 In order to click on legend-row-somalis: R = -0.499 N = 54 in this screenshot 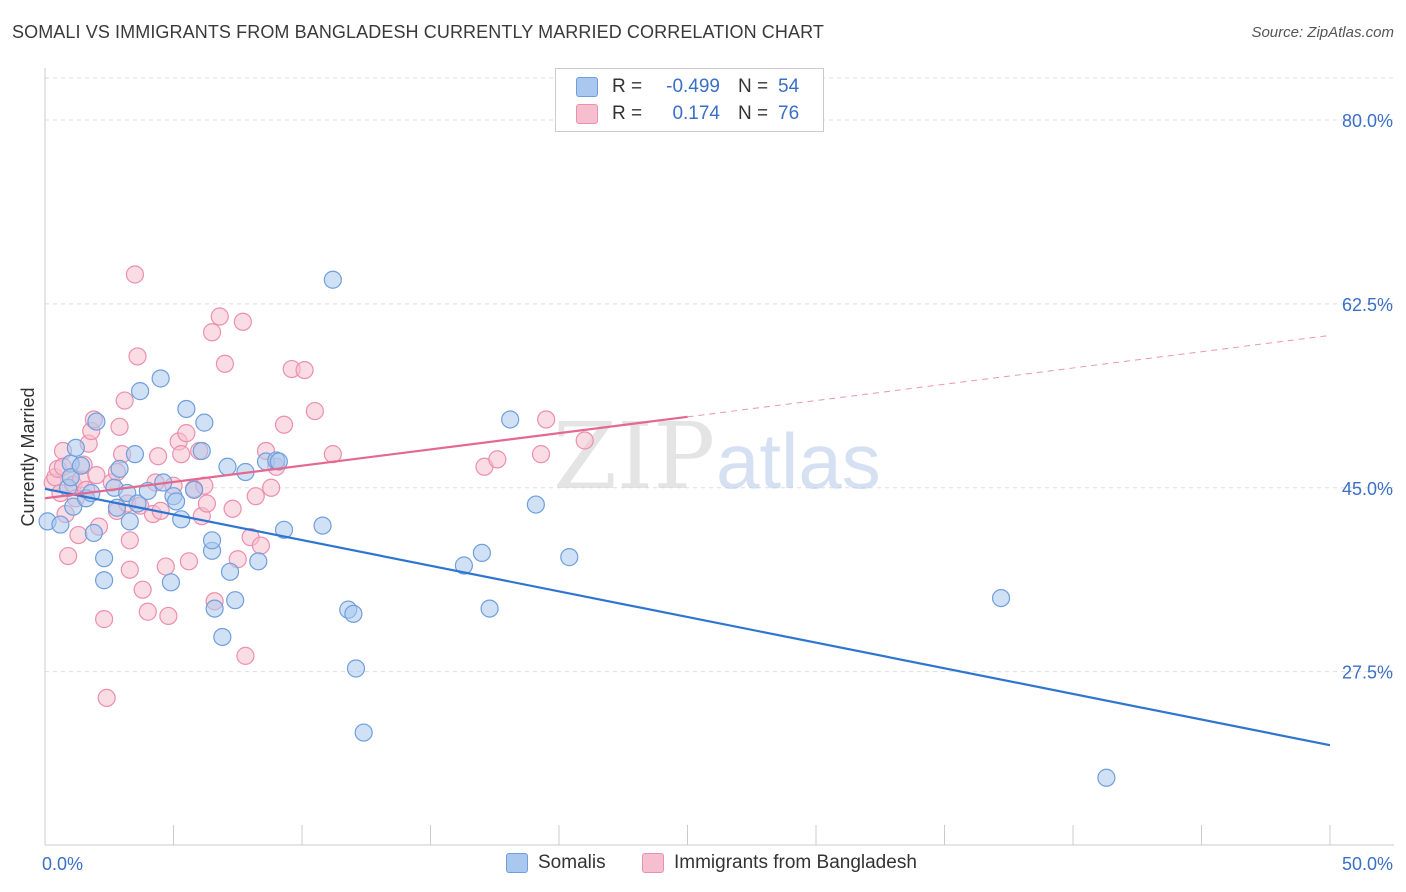, I will do `click(687, 87)`.